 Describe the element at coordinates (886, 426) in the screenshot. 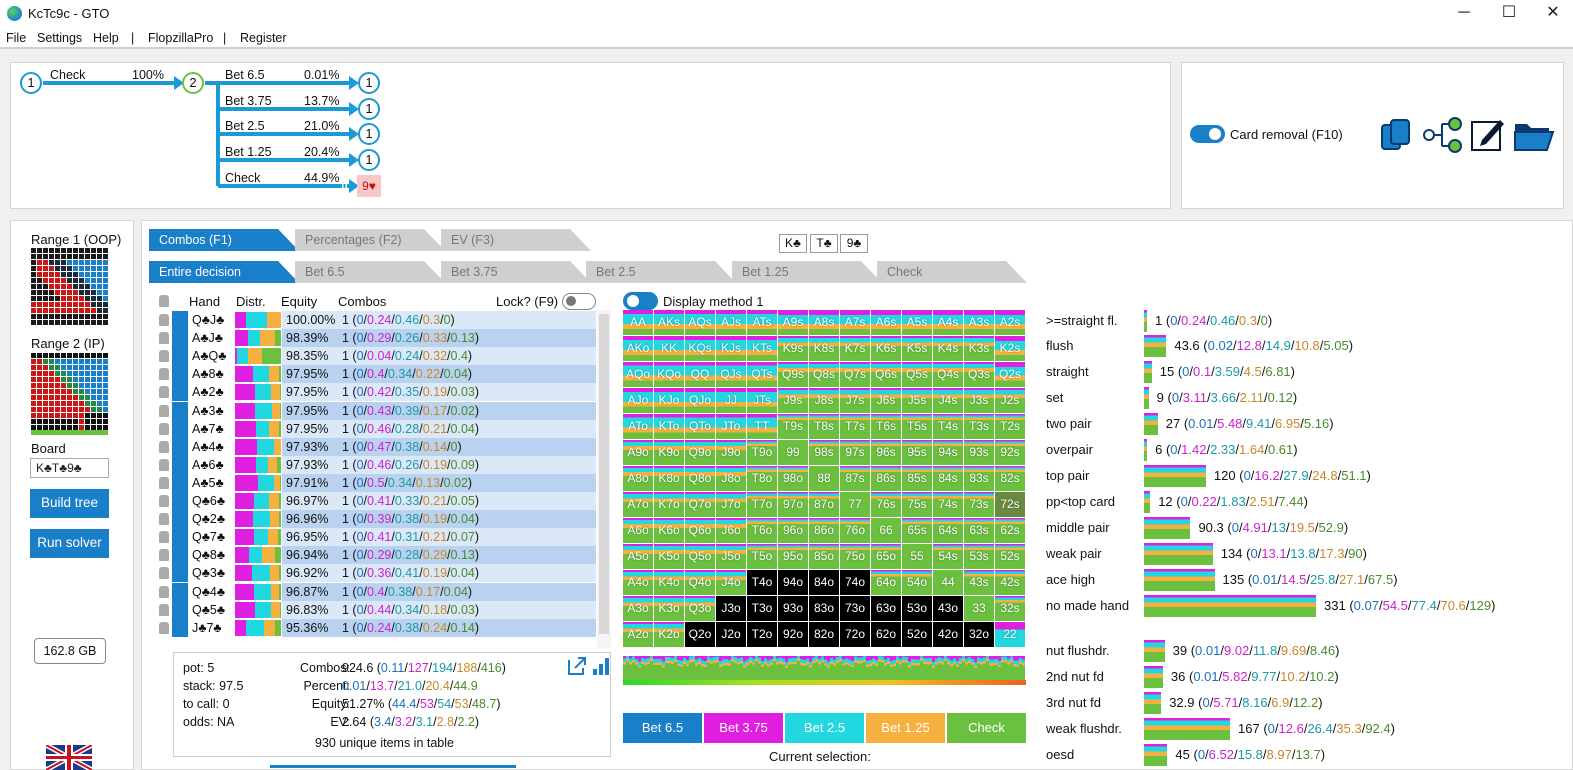

I see `grid-cell: T6s` at that location.